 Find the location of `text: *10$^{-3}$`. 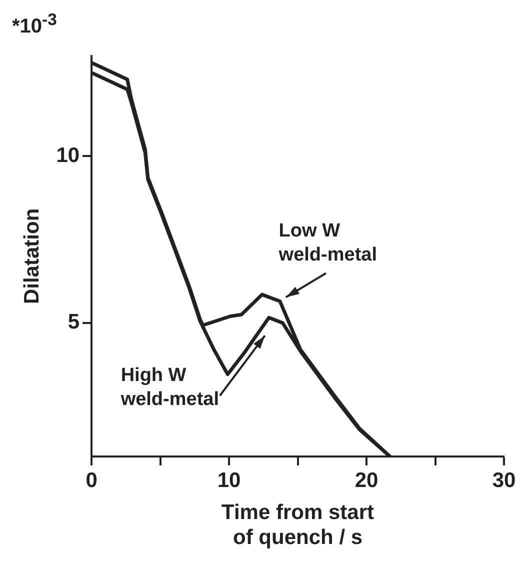

text: *10$^{-3}$ is located at coordinates (34, 24).